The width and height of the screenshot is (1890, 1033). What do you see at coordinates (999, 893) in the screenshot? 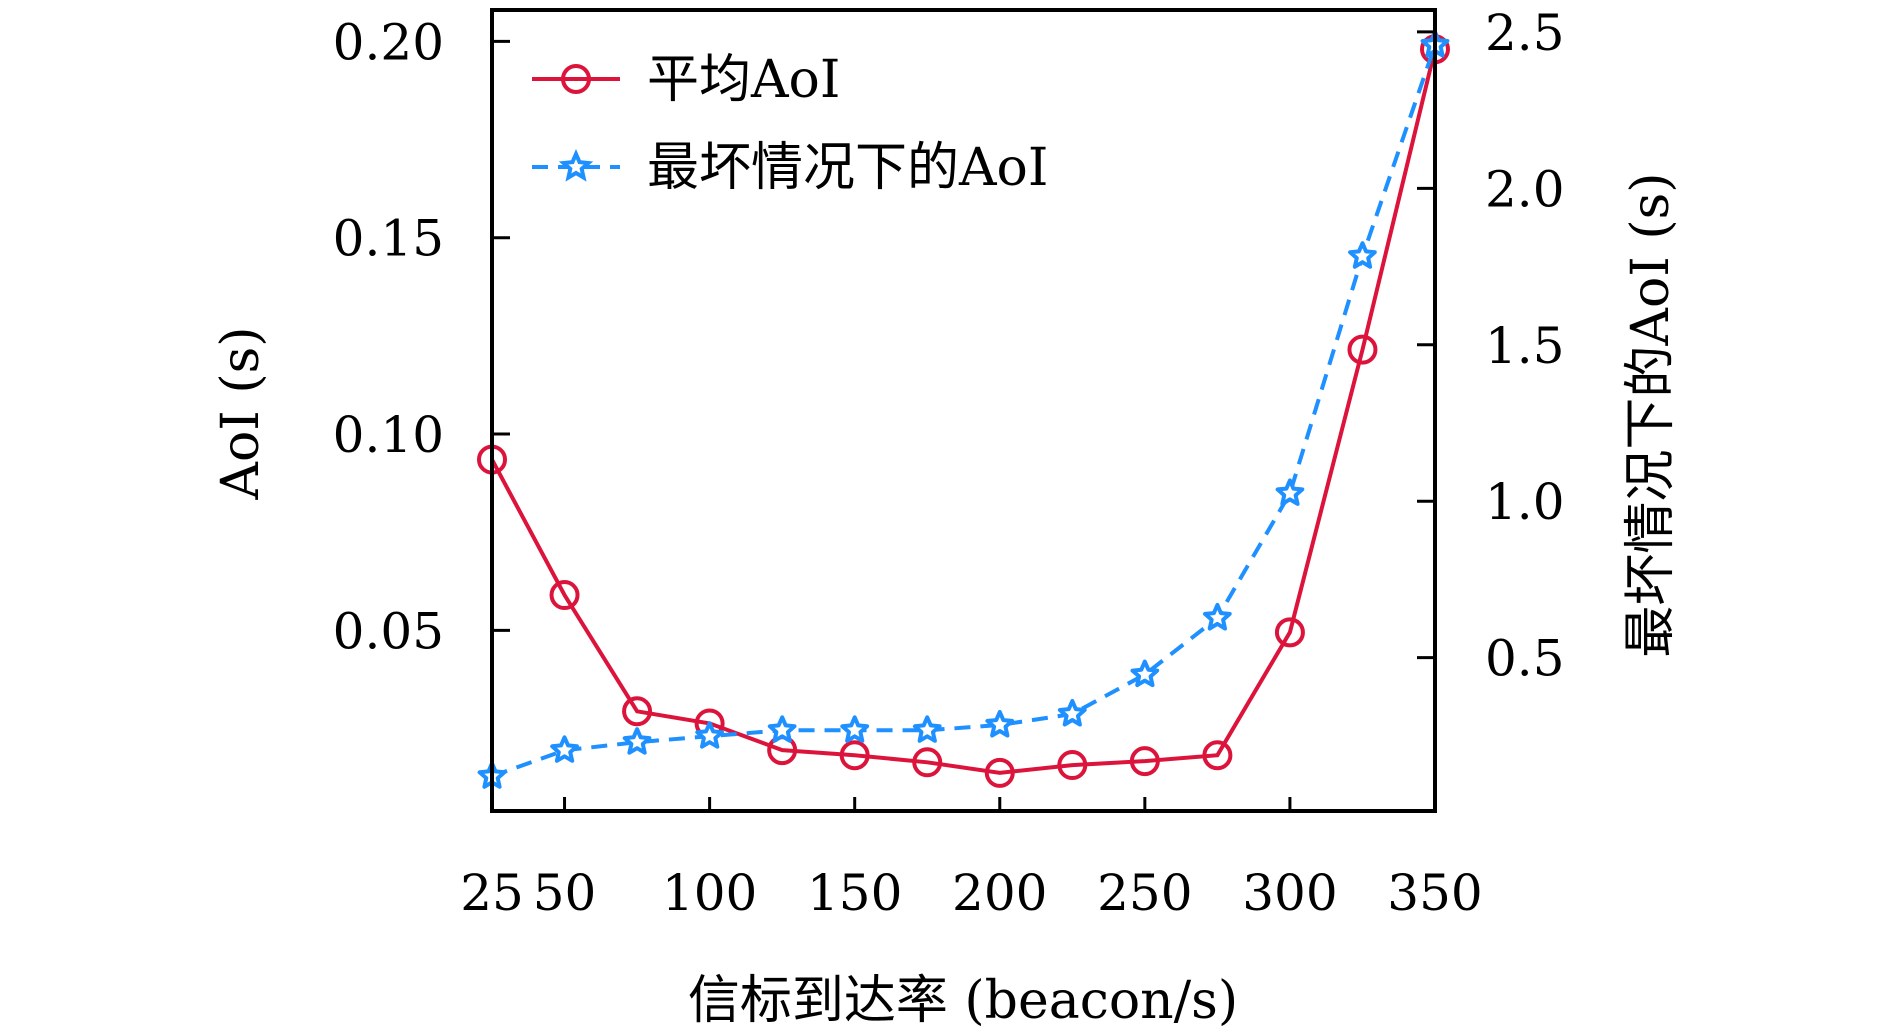
I see `x-tick-label: 200` at bounding box center [999, 893].